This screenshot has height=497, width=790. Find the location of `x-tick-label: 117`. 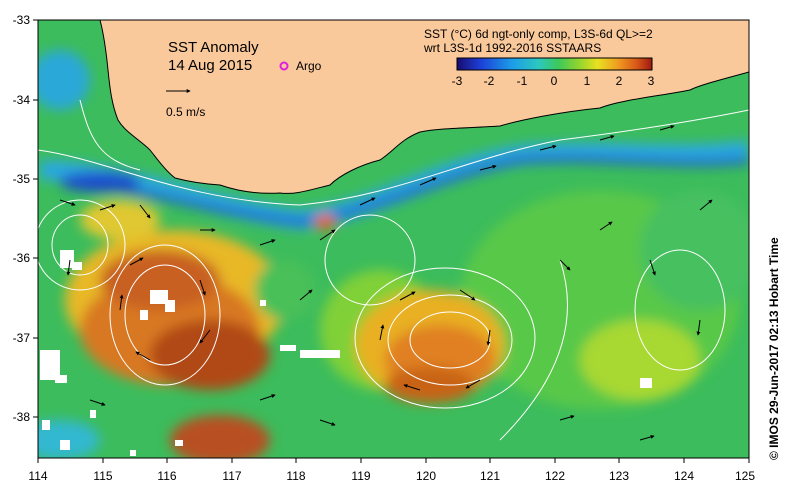

x-tick-label: 117 is located at coordinates (231, 476).